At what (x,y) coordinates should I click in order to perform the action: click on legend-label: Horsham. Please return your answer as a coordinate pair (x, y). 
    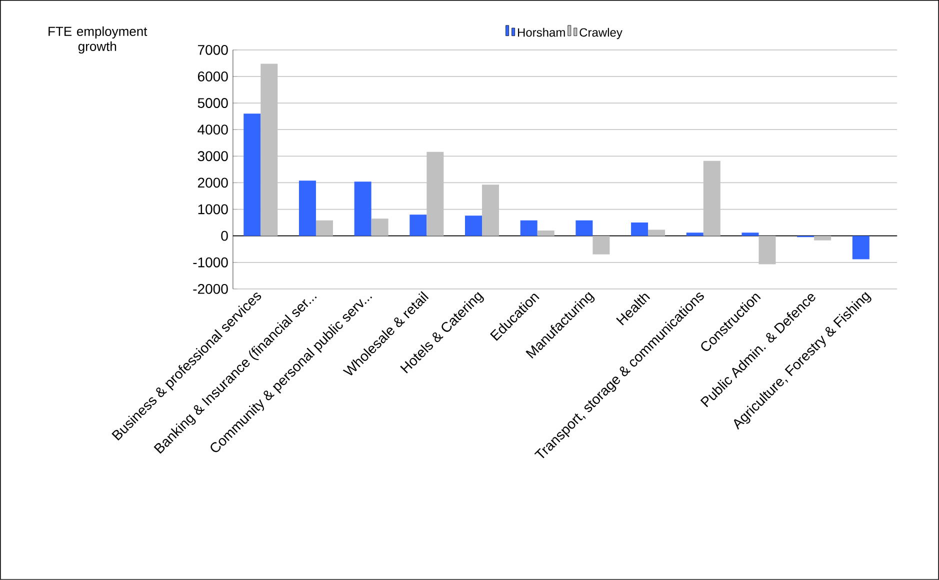
    Looking at the image, I should click on (541, 32).